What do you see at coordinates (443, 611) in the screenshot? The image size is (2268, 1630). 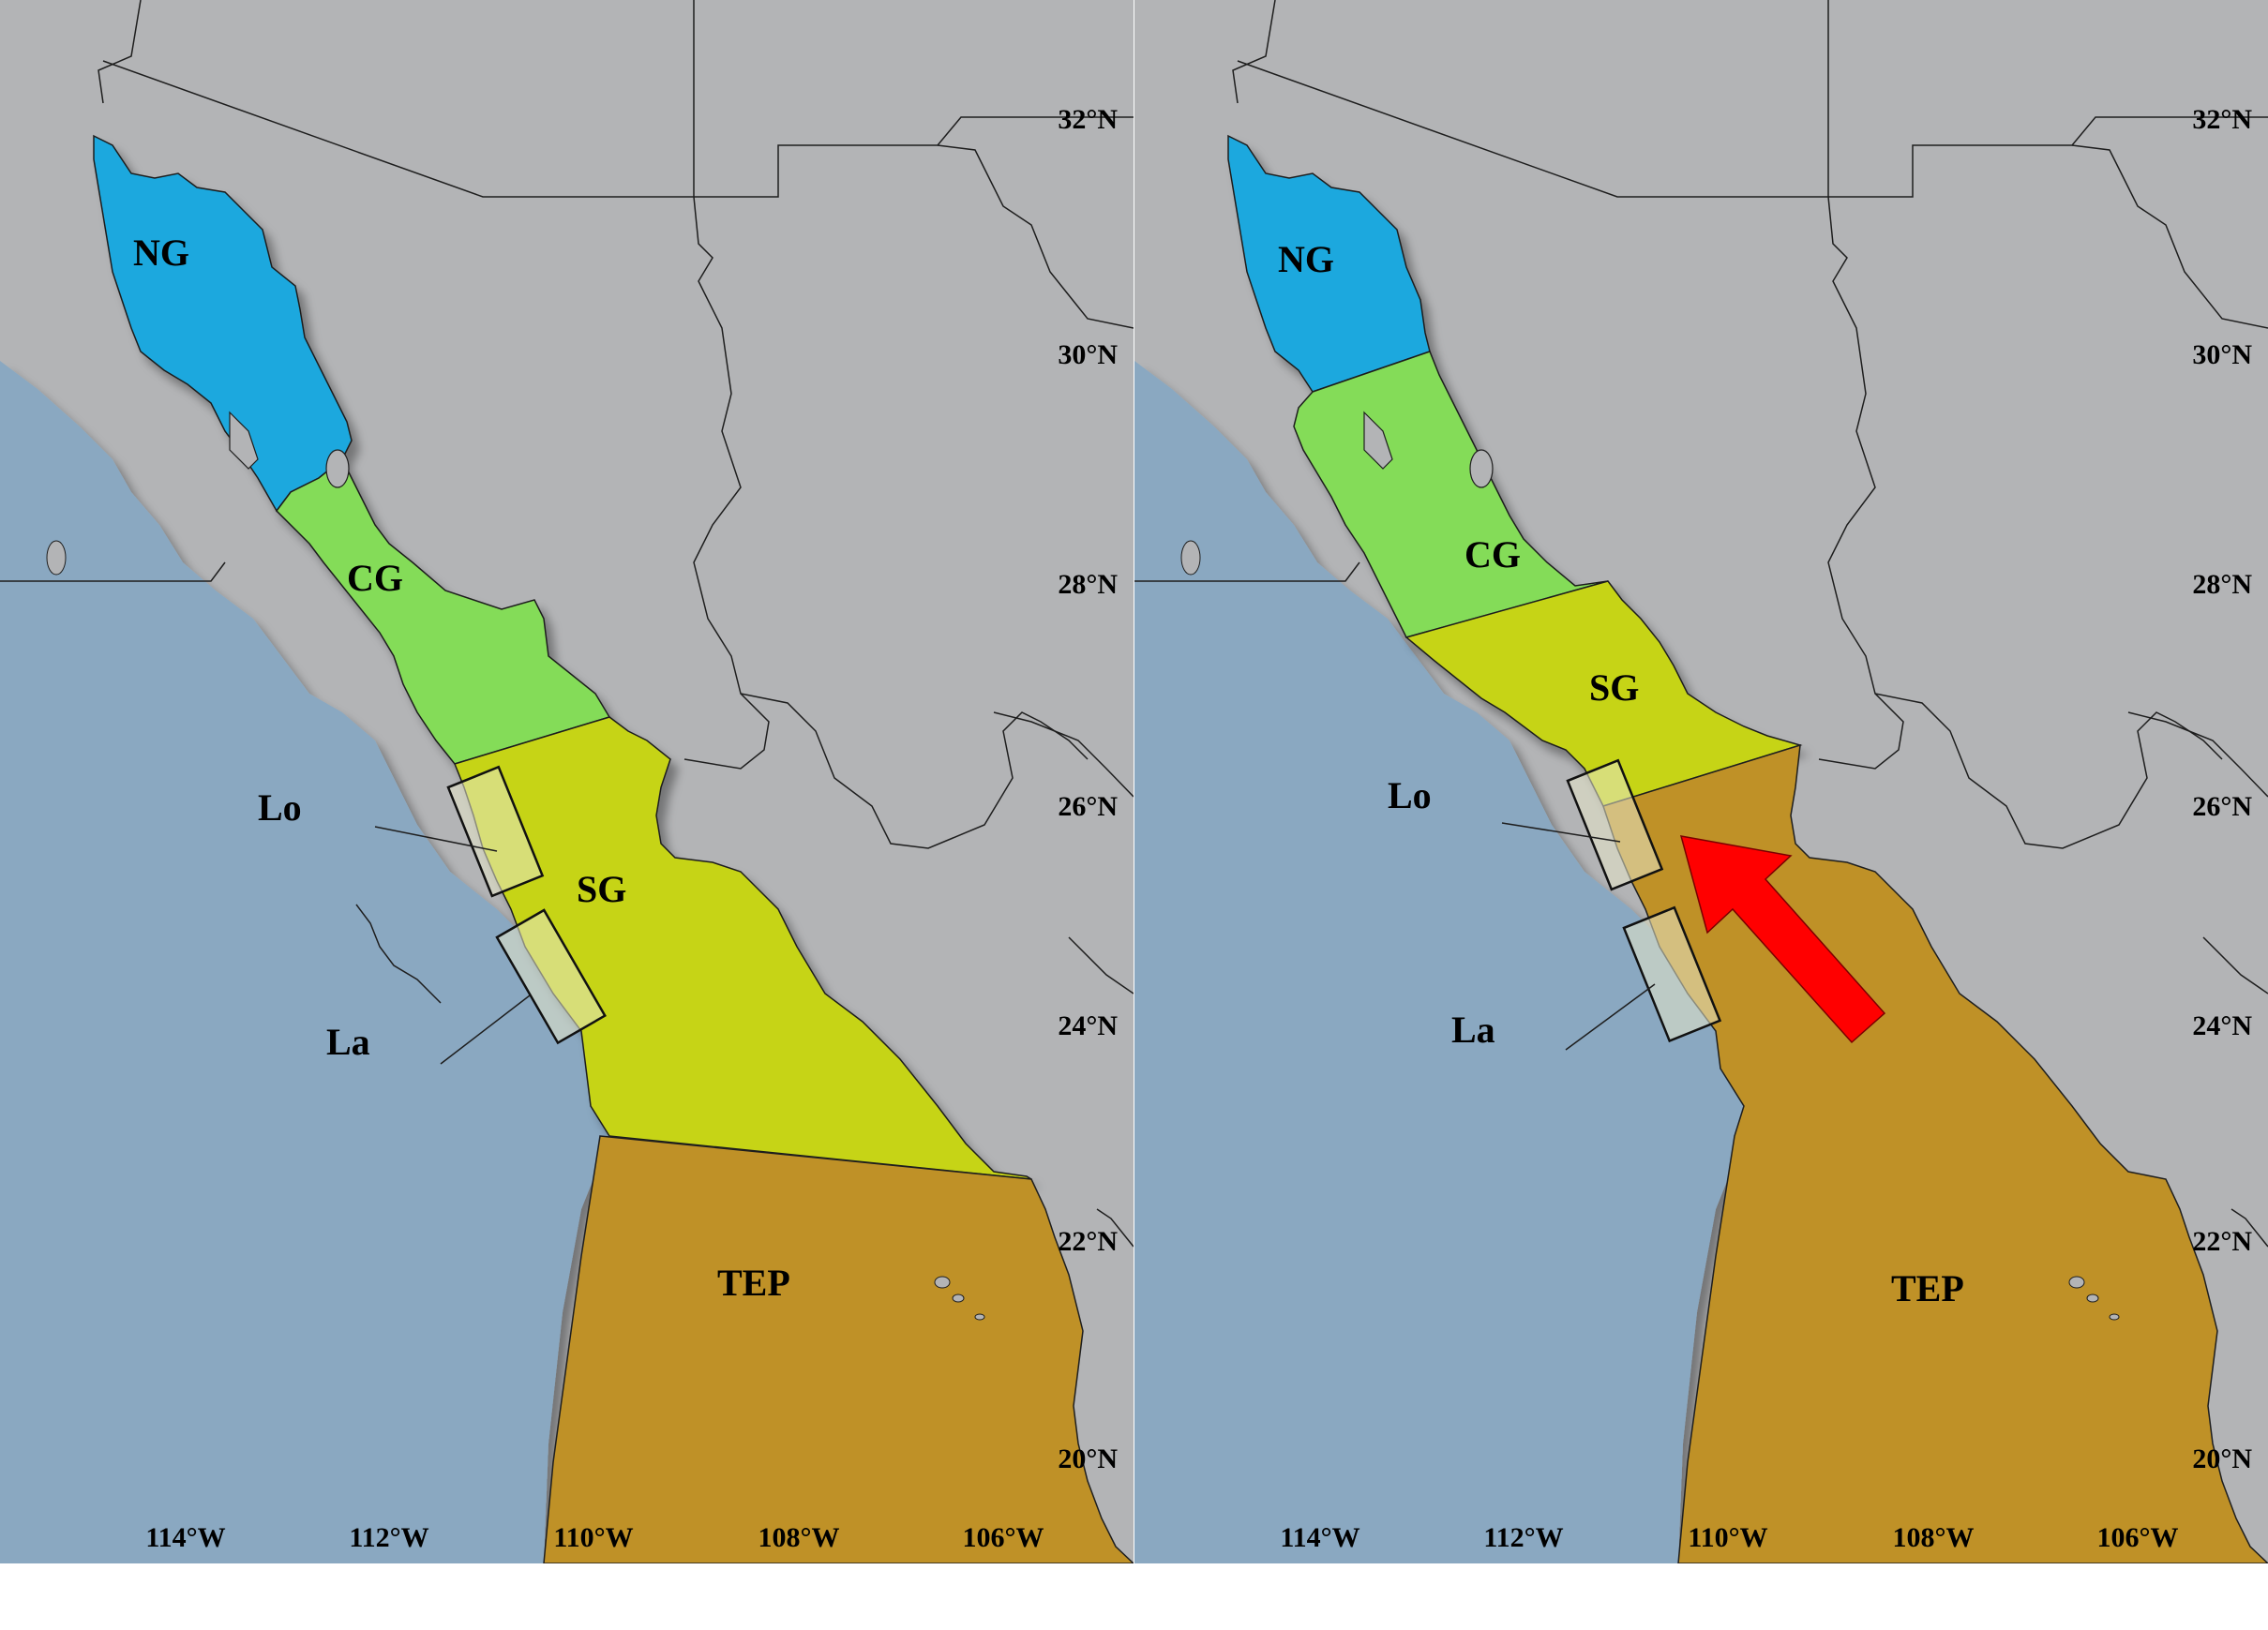 I see `region-cg` at bounding box center [443, 611].